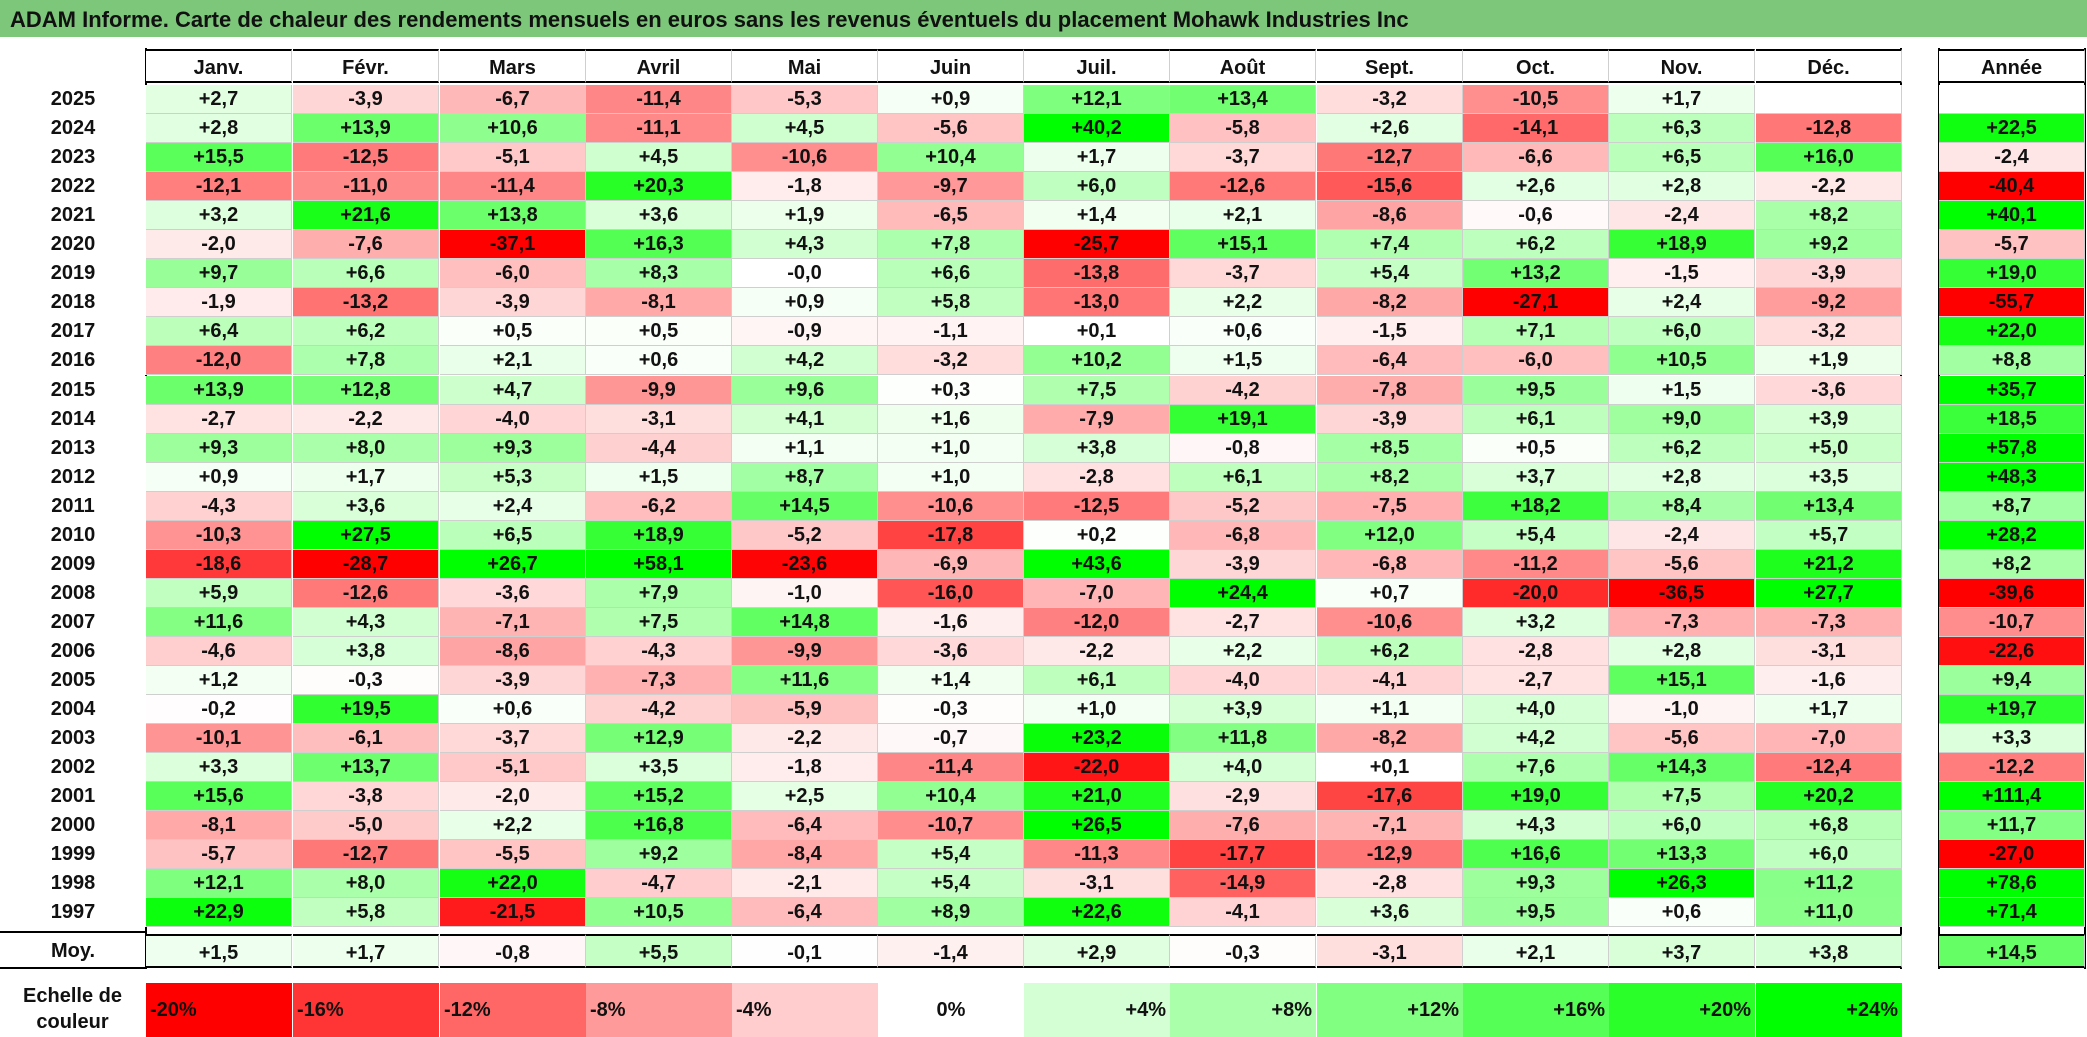 The height and width of the screenshot is (1037, 2087). I want to click on heatmap-cell: +4,2, so click(1536, 739).